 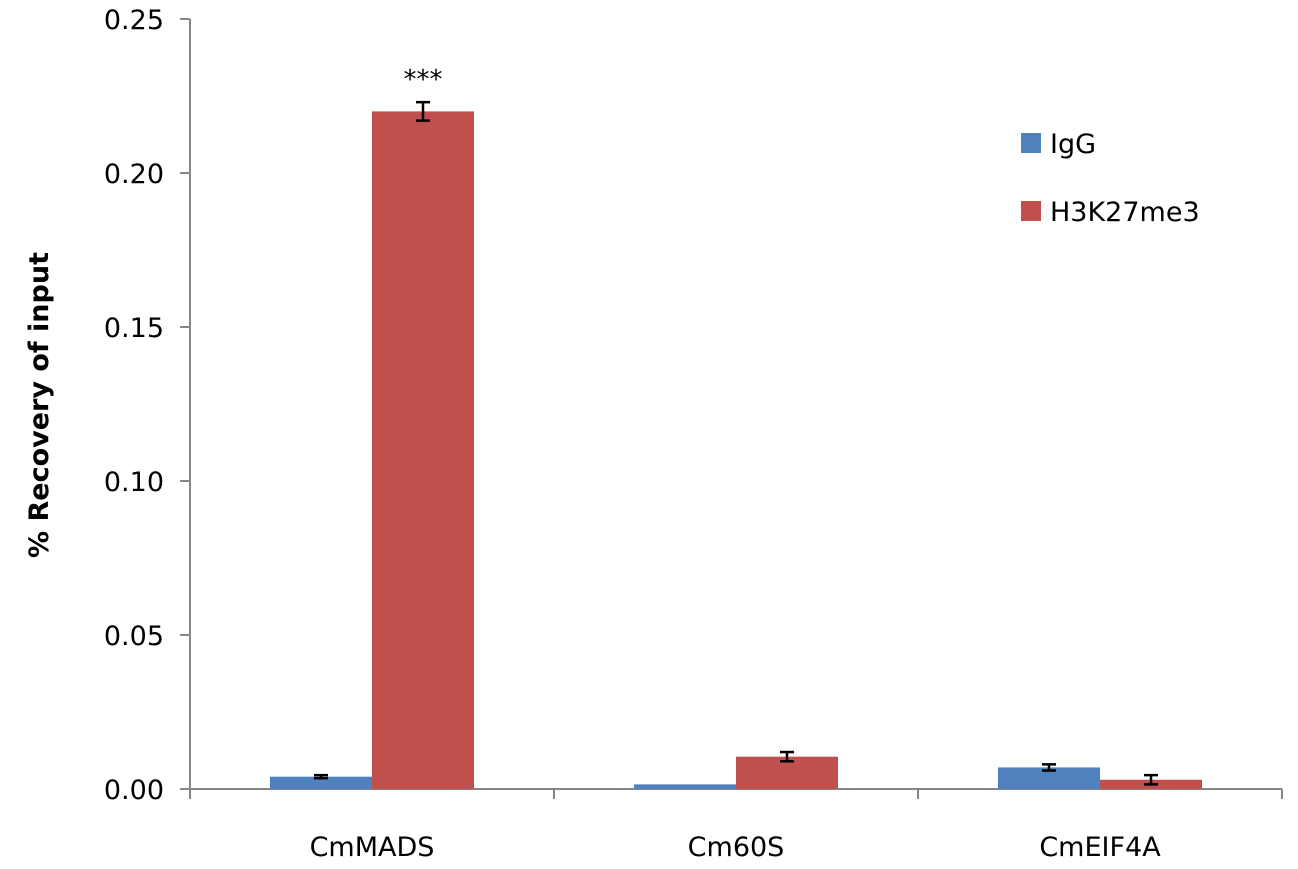 What do you see at coordinates (1049, 778) in the screenshot?
I see `bar-igg-cmeif4a` at bounding box center [1049, 778].